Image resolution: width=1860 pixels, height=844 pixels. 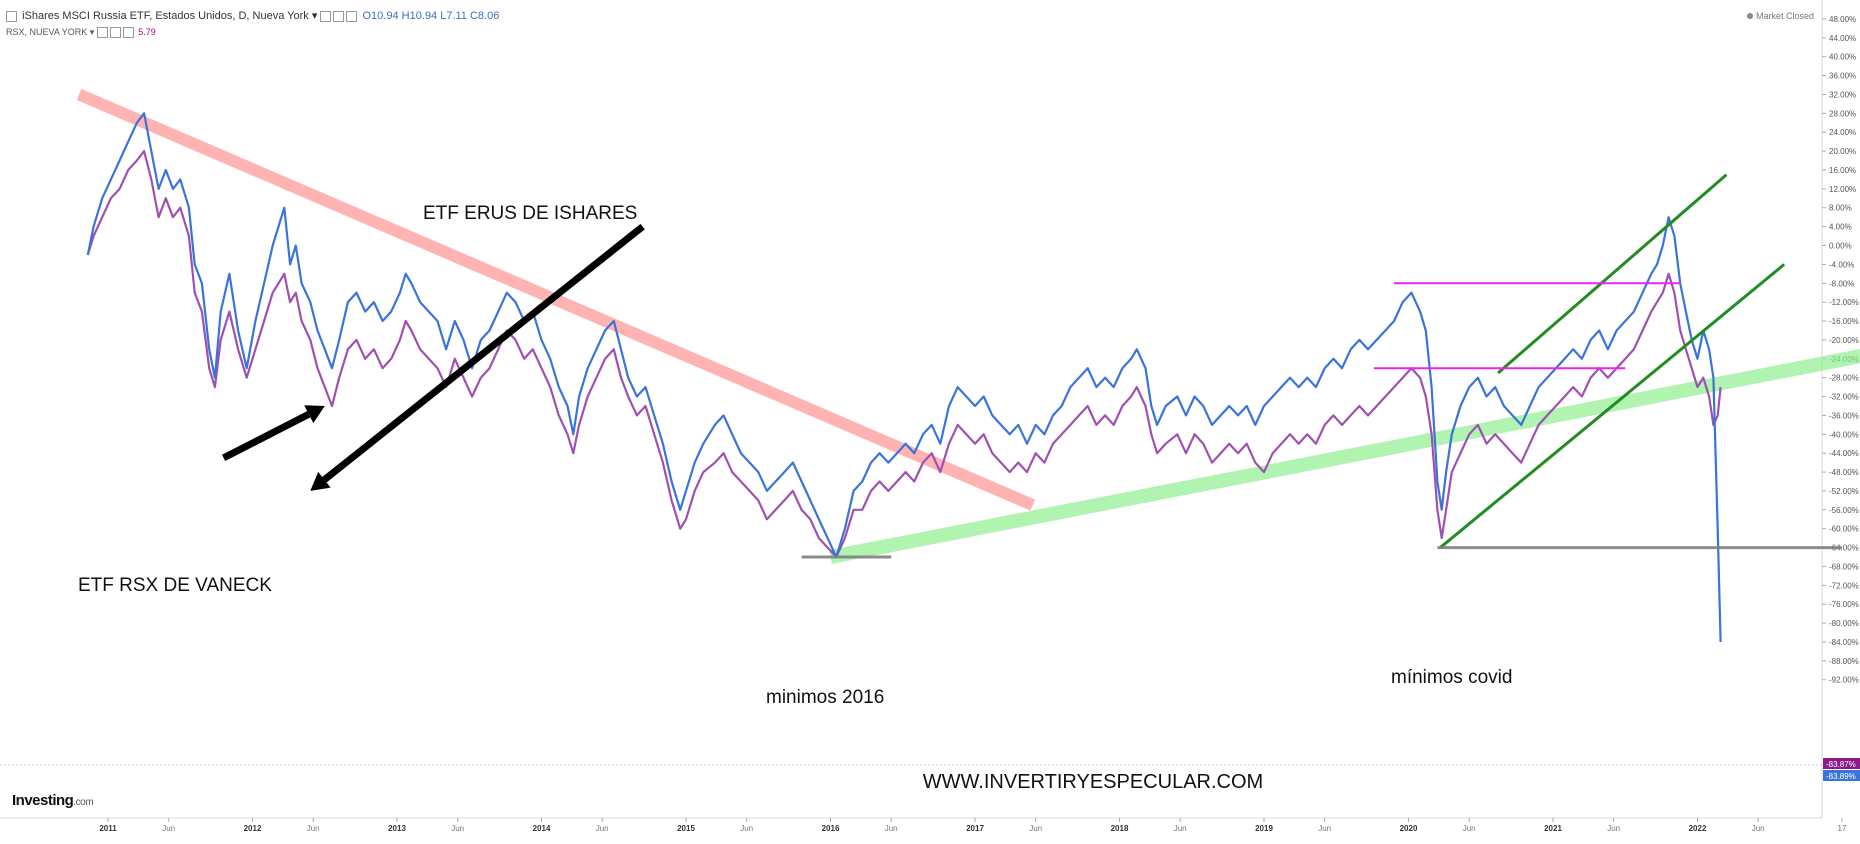 I want to click on y-tick-label: 12.00%, so click(x=1842, y=189).